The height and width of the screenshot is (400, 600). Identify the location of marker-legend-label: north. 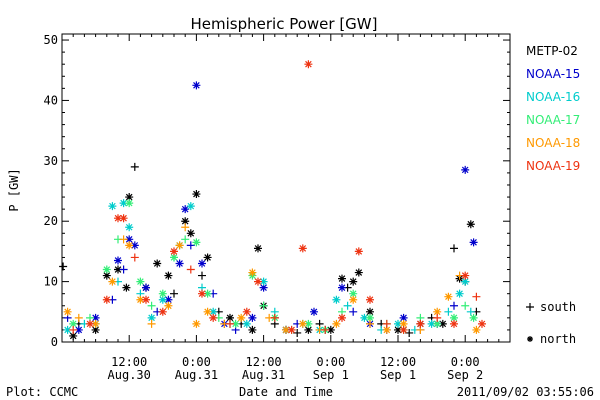
(558, 339).